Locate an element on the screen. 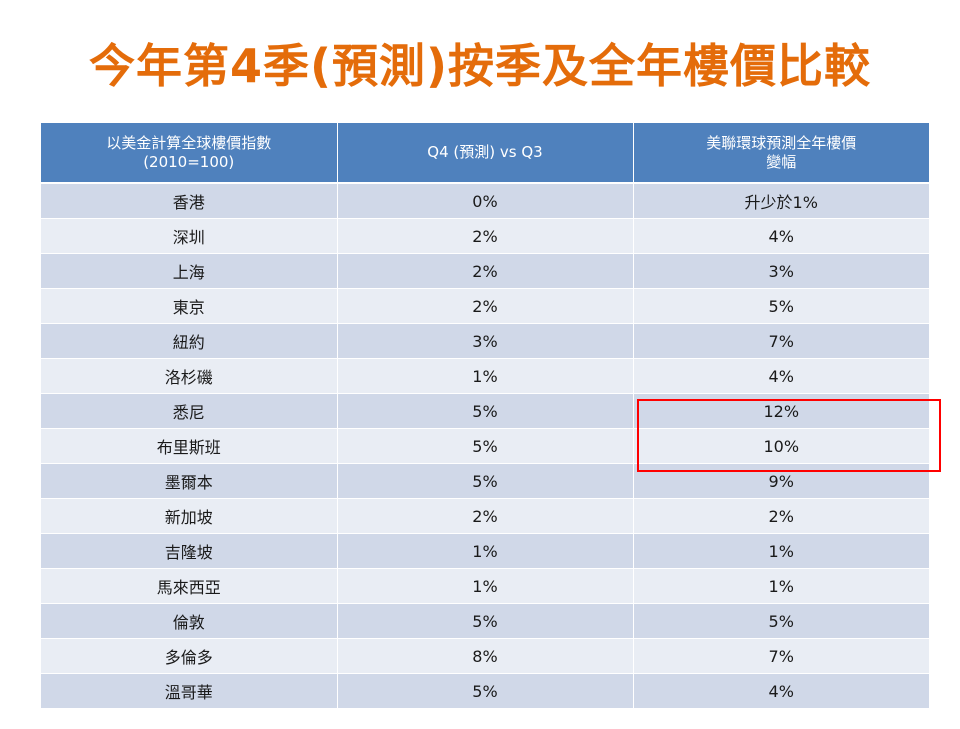  quarter-change-cell: 3% is located at coordinates (485, 341).